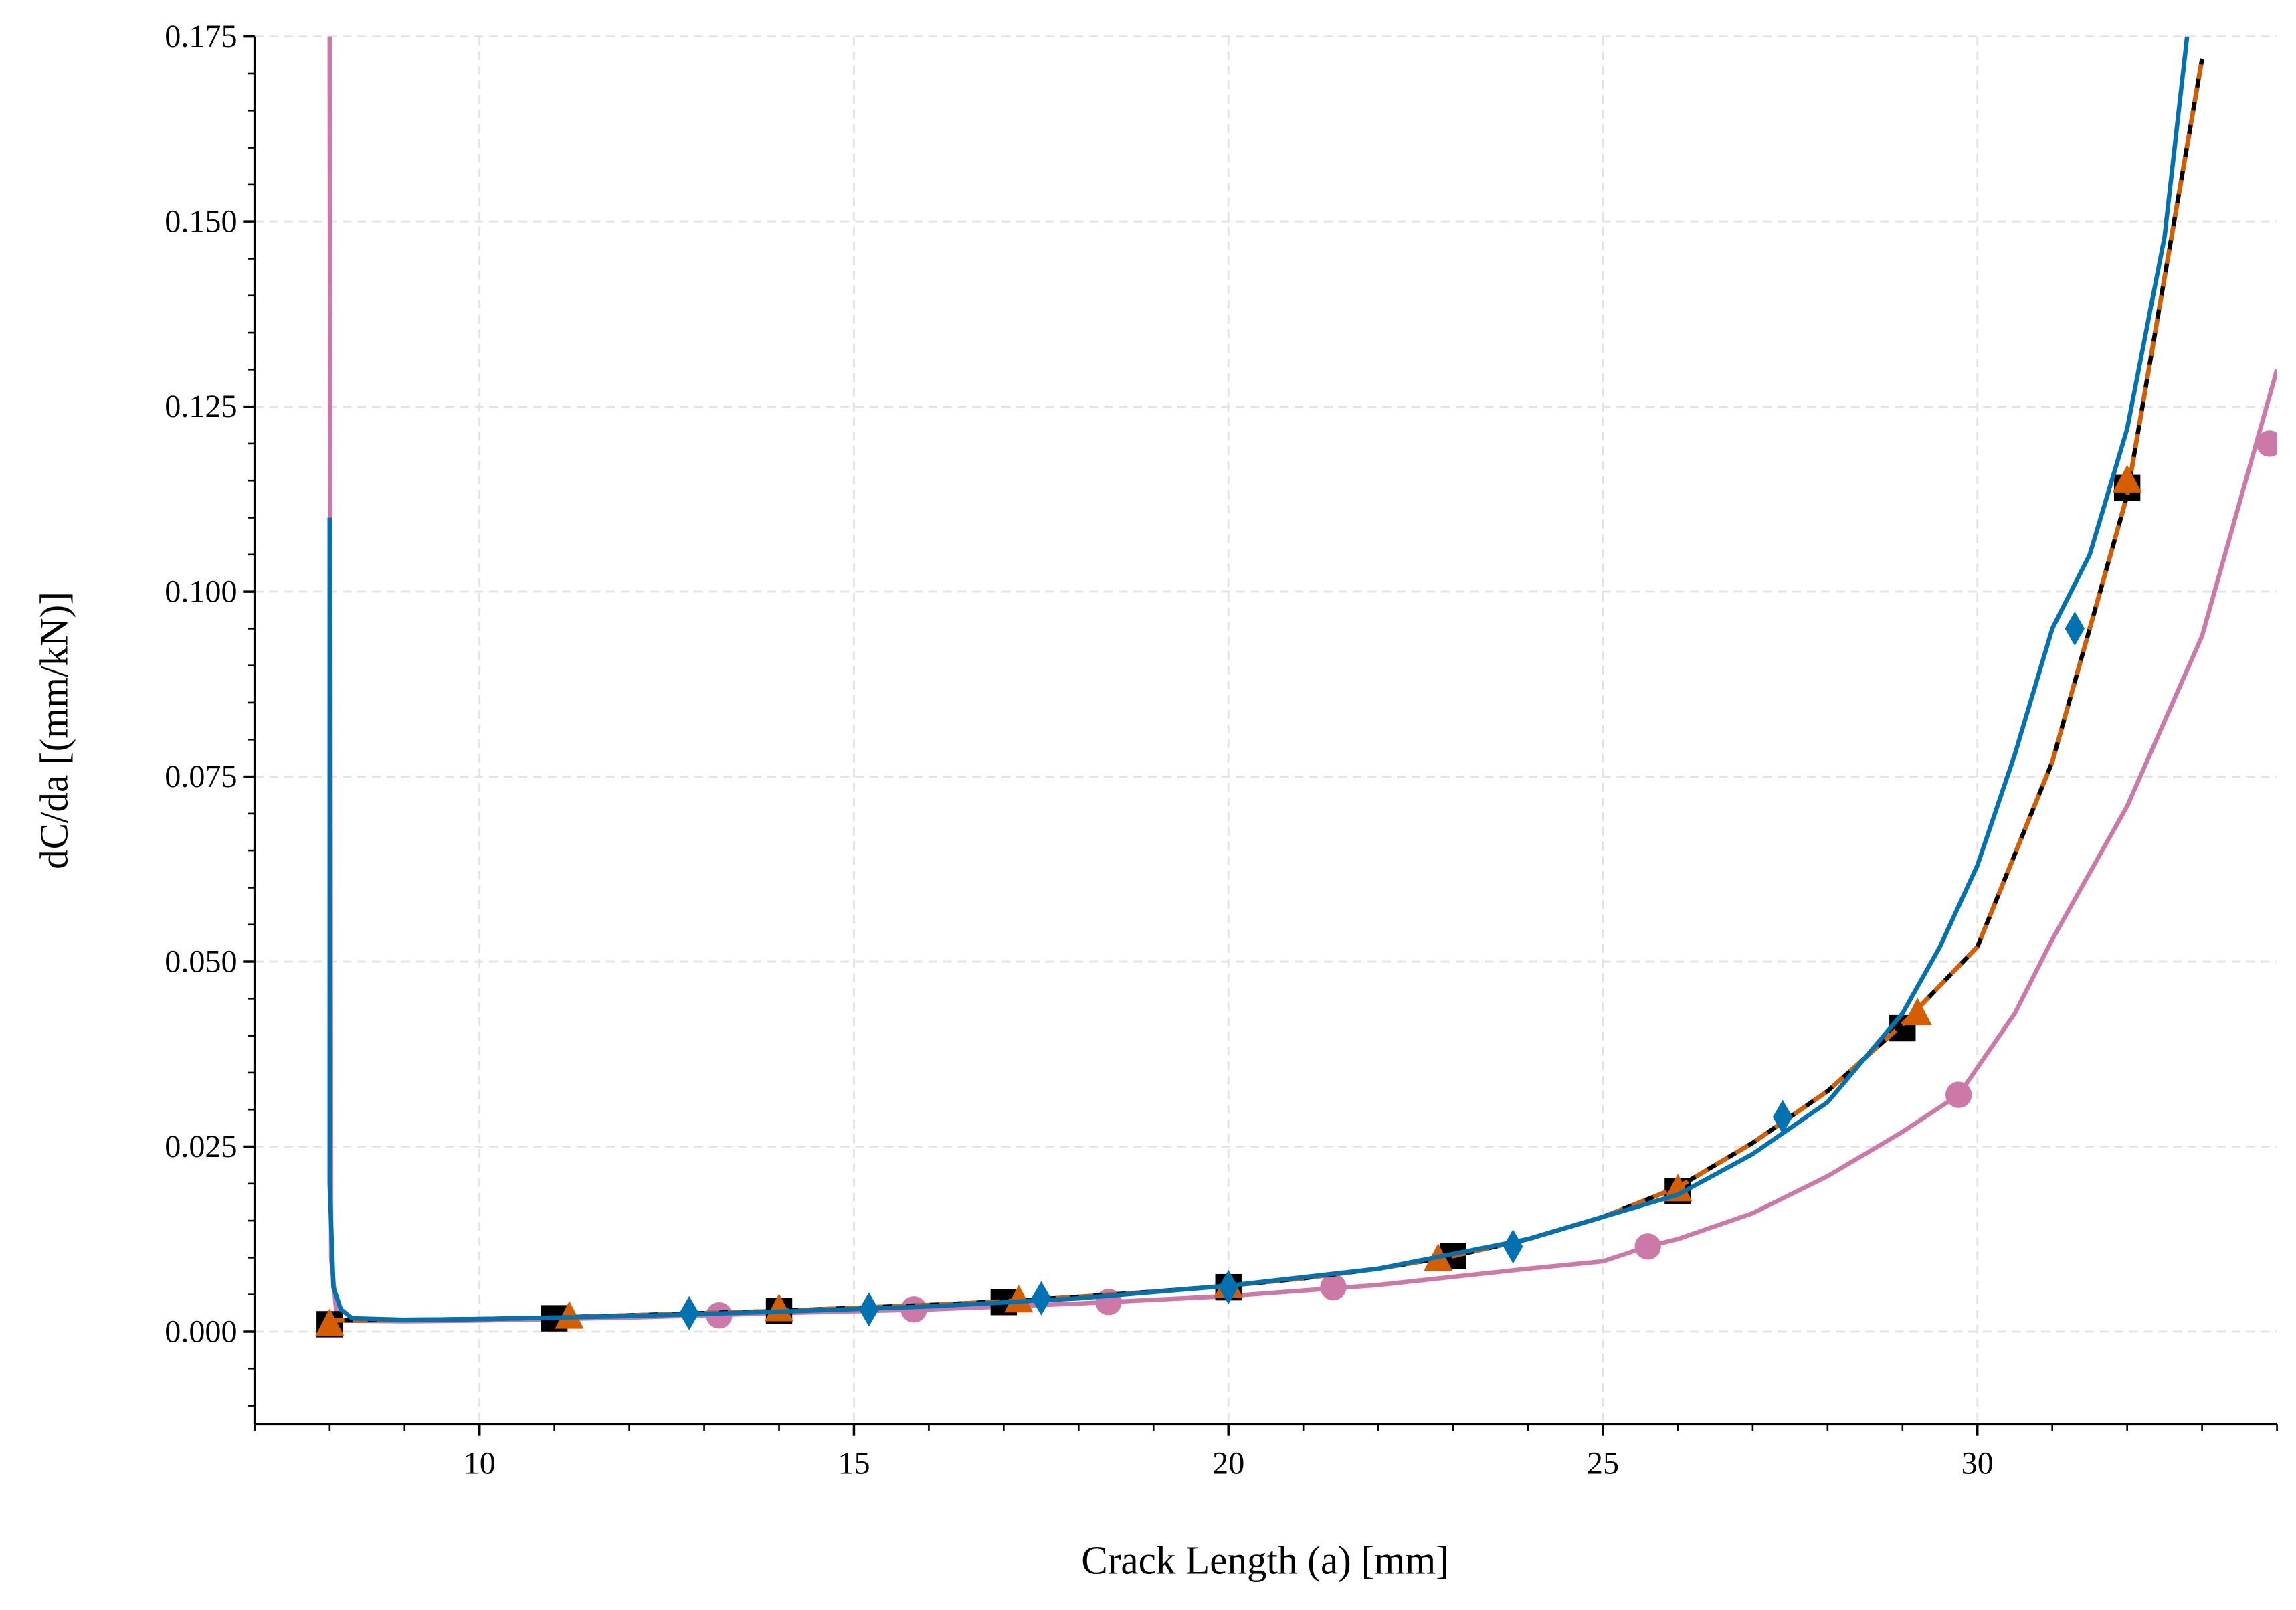 Image resolution: width=2296 pixels, height=1610 pixels. What do you see at coordinates (1978, 1464) in the screenshot?
I see `x-tick-label: 30` at bounding box center [1978, 1464].